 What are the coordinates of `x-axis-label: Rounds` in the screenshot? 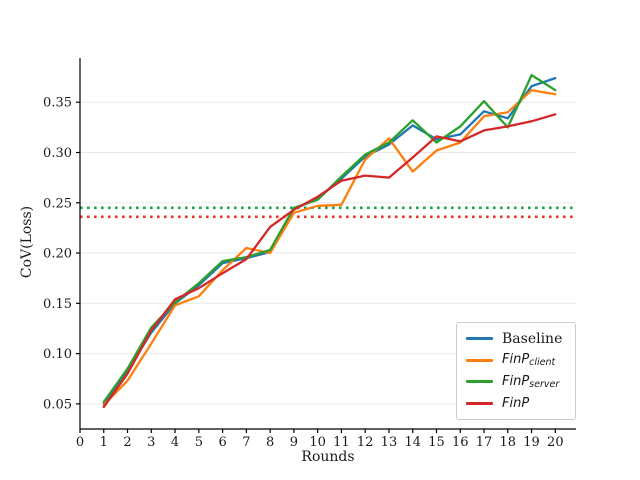 It's located at (328, 457).